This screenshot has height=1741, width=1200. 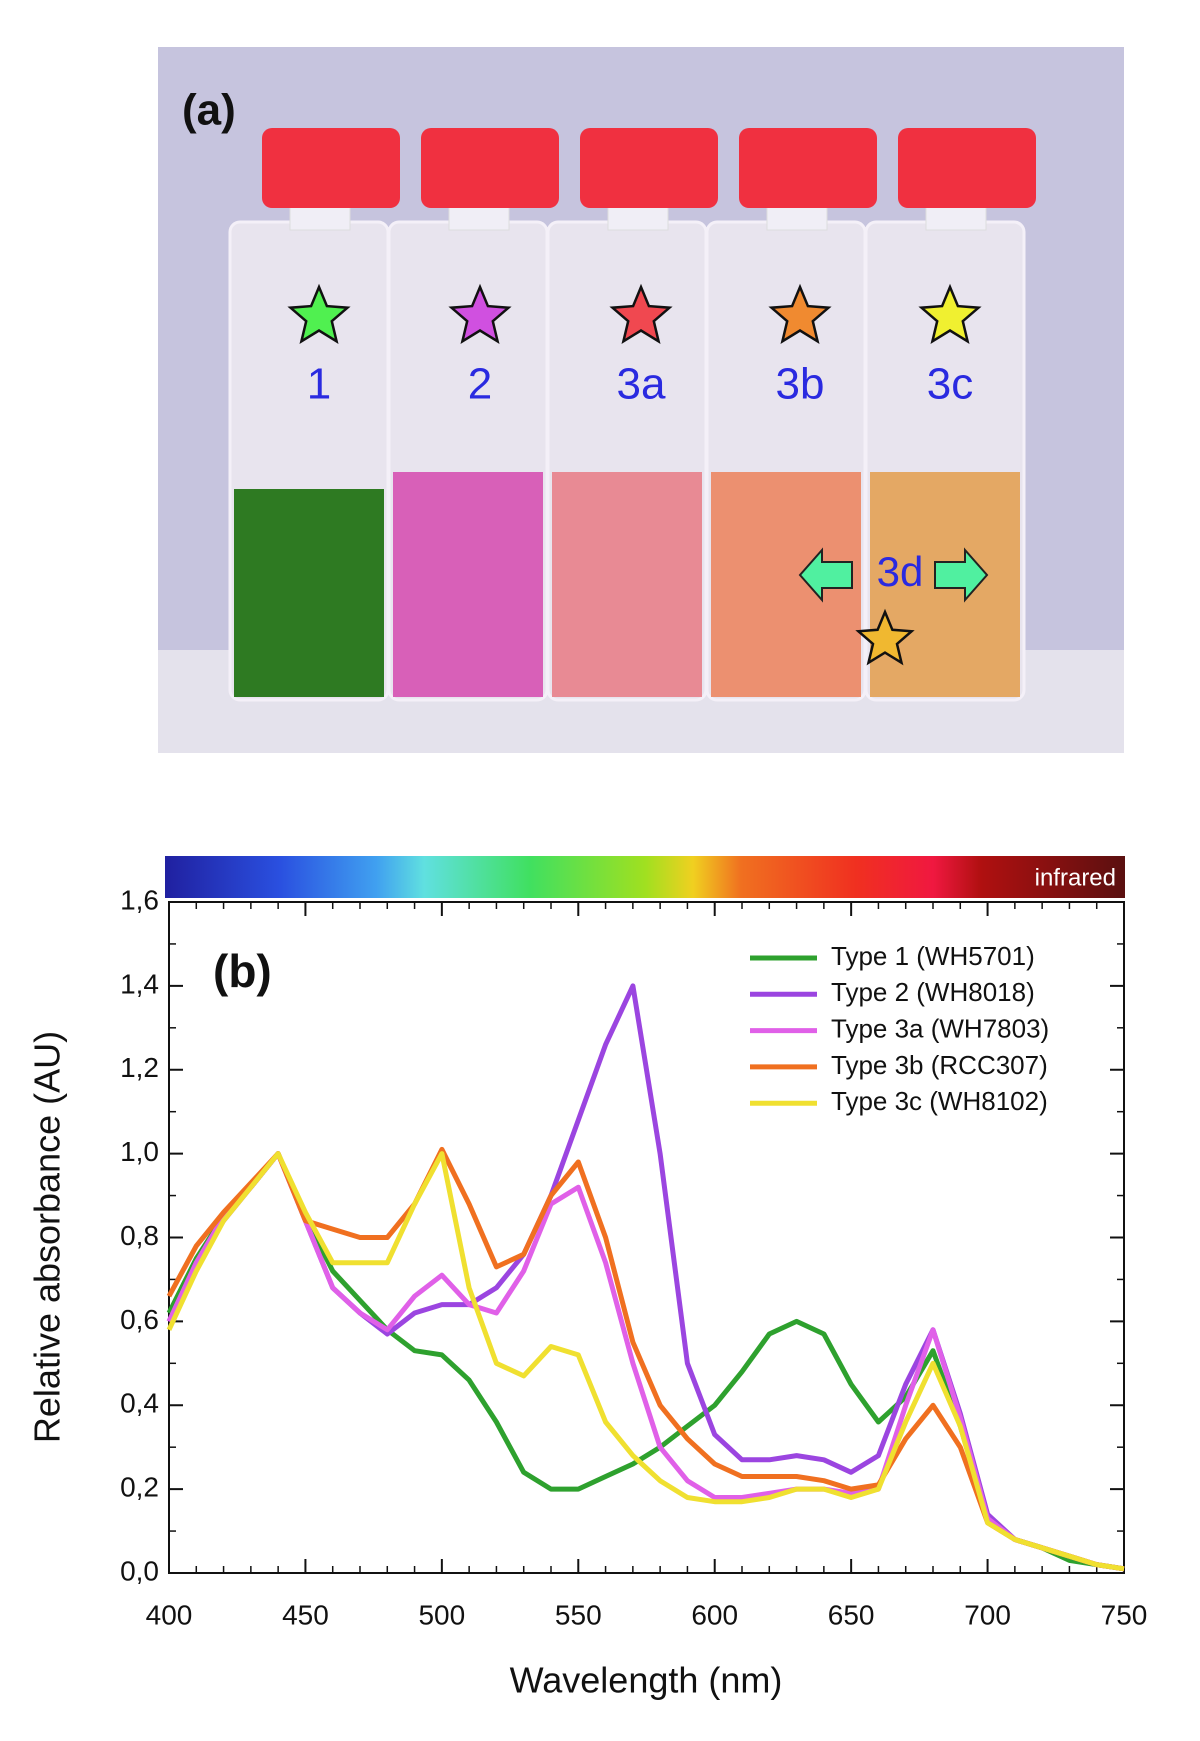 What do you see at coordinates (139, 1067) in the screenshot?
I see `y-tick-label: 1,2` at bounding box center [139, 1067].